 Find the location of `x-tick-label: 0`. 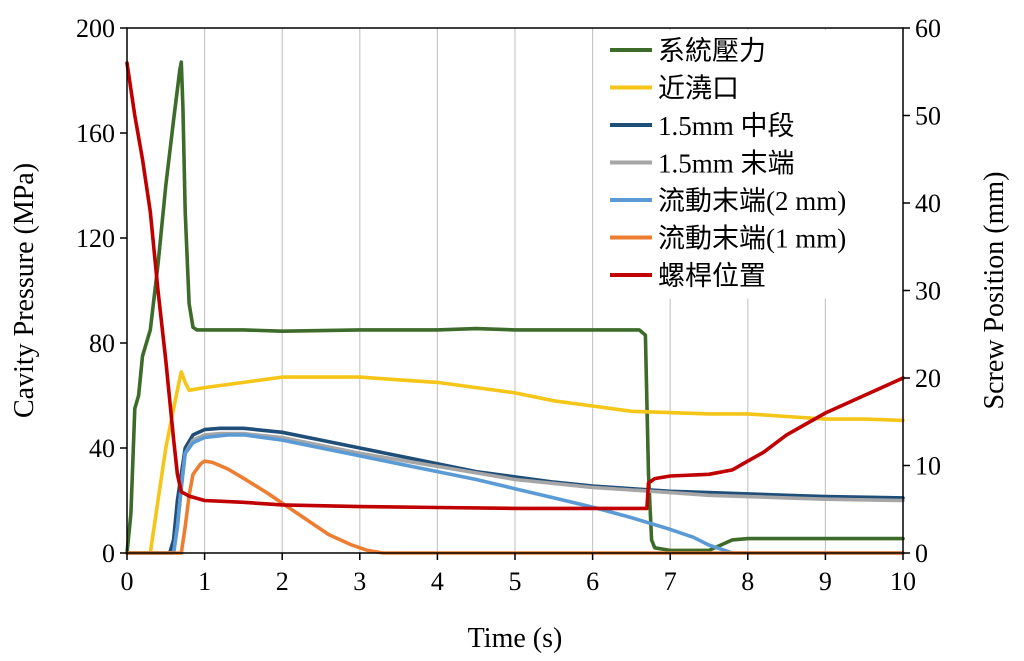

x-tick-label: 0 is located at coordinates (127, 581).